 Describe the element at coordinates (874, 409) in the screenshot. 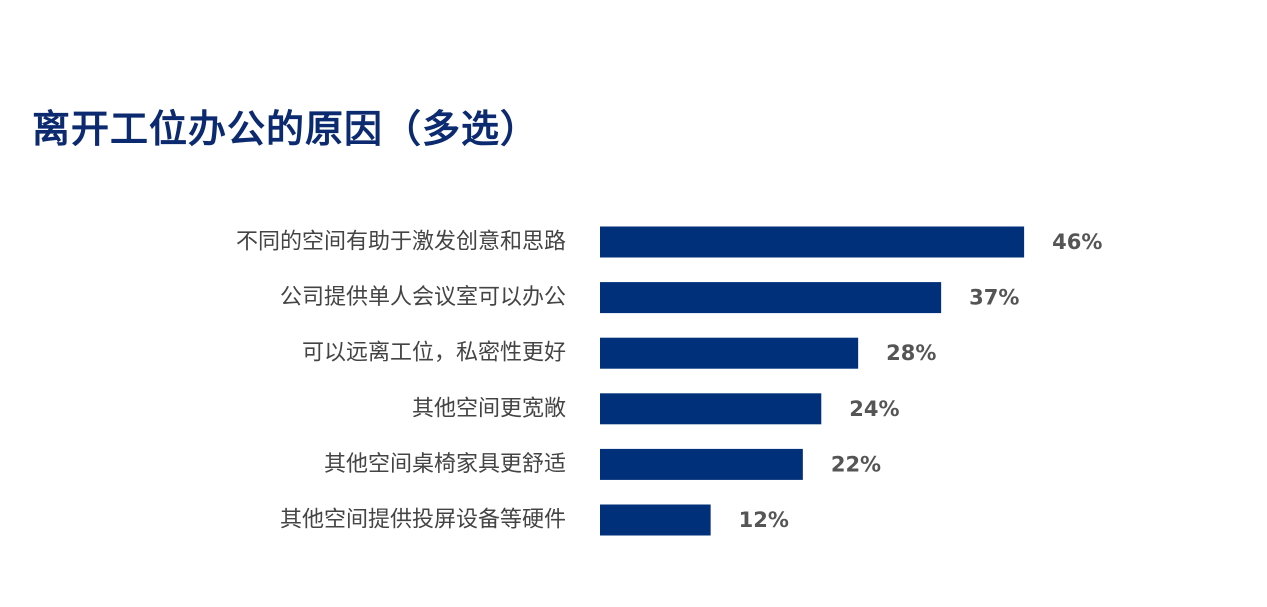

I see `value-label: 24%` at that location.